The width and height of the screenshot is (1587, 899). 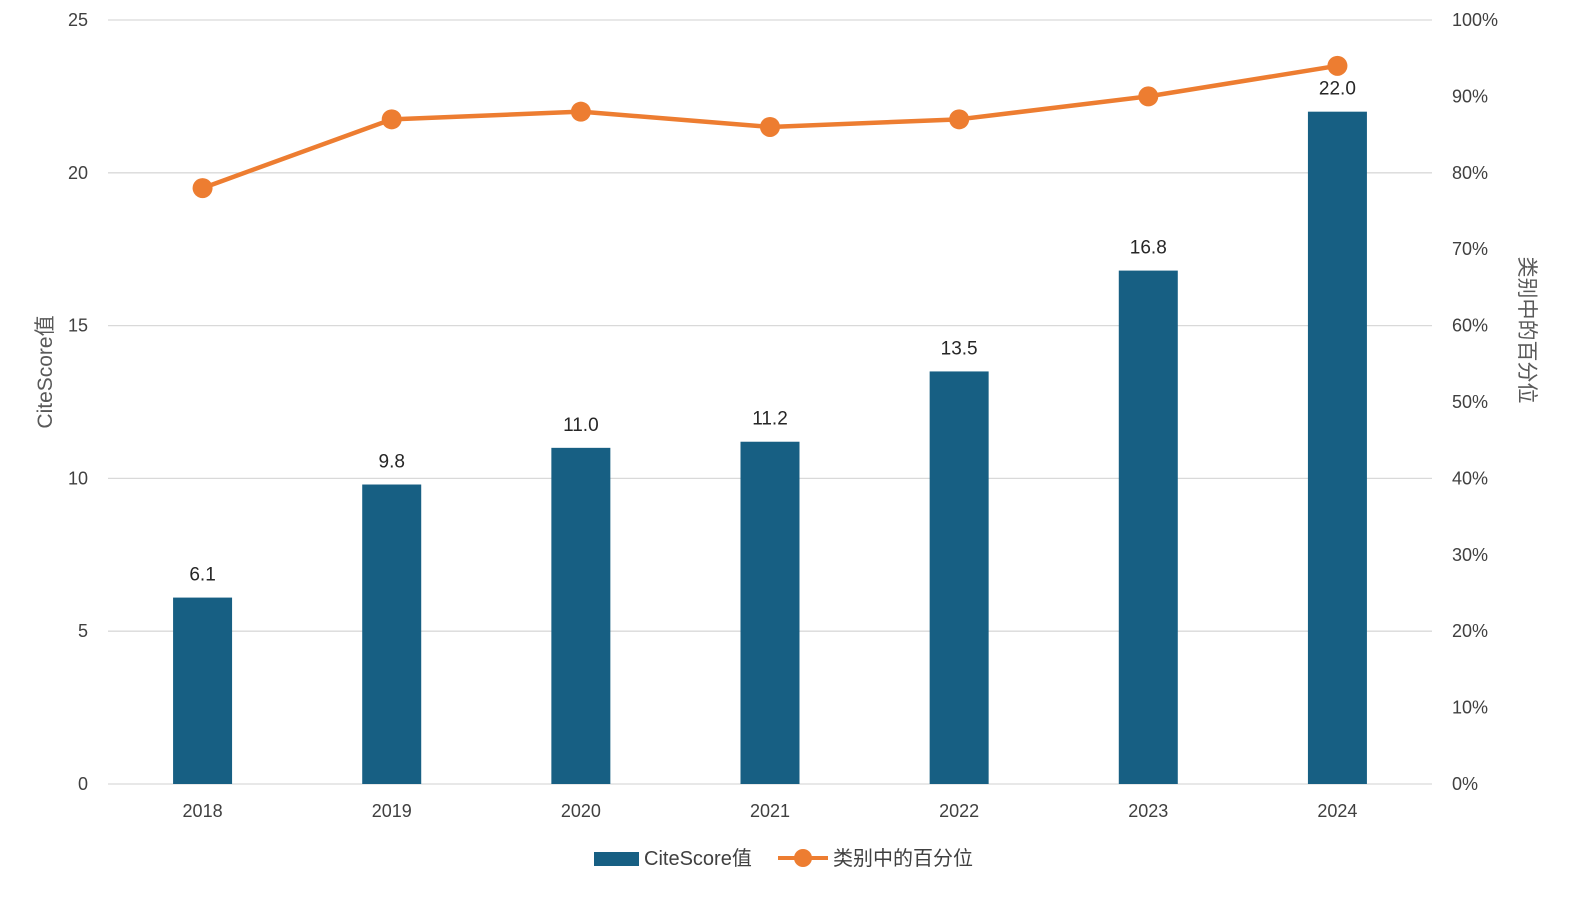 What do you see at coordinates (1470, 402) in the screenshot?
I see `right-tick-label: 50%` at bounding box center [1470, 402].